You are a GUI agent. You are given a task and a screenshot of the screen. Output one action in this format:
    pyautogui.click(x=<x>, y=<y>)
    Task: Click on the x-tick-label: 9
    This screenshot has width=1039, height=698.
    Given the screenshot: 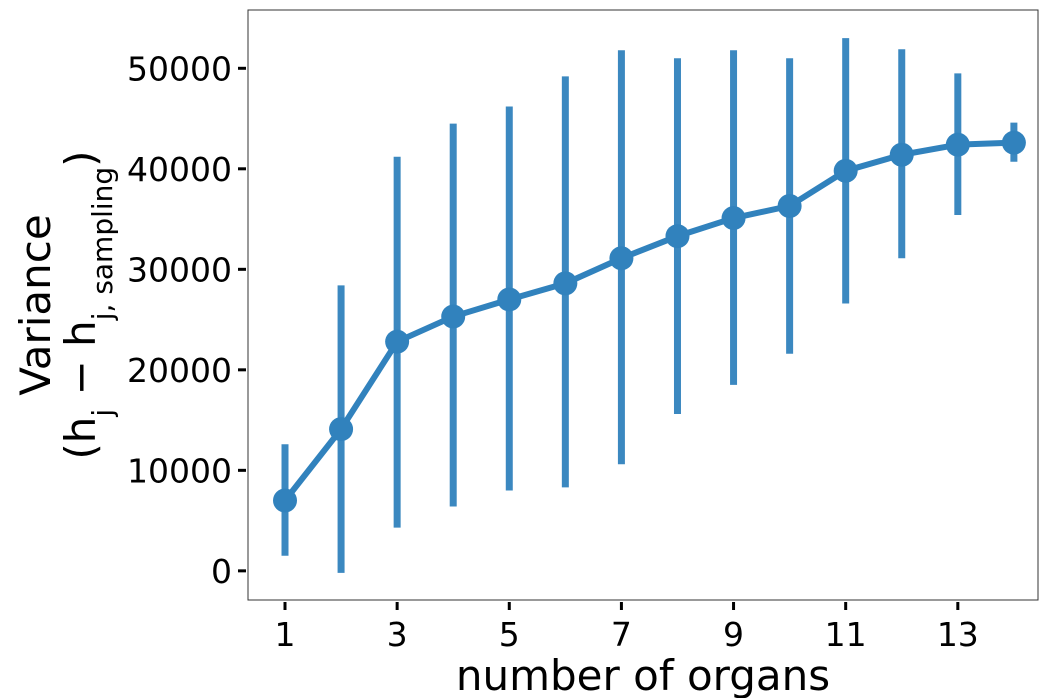 What is the action you would take?
    pyautogui.click(x=733, y=634)
    